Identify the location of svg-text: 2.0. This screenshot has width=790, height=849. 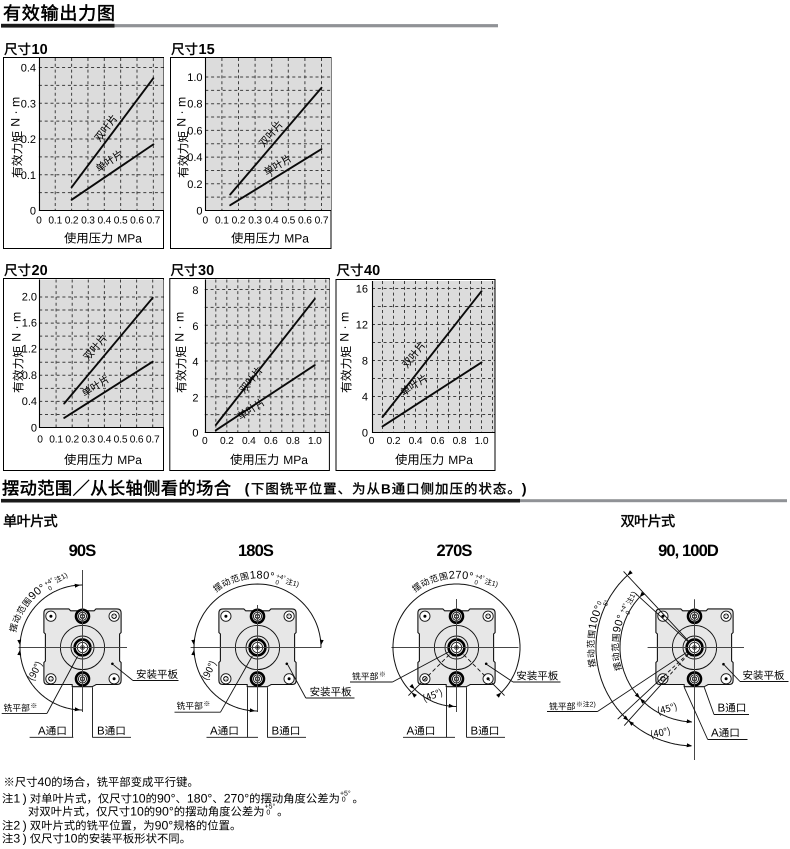
(29, 298).